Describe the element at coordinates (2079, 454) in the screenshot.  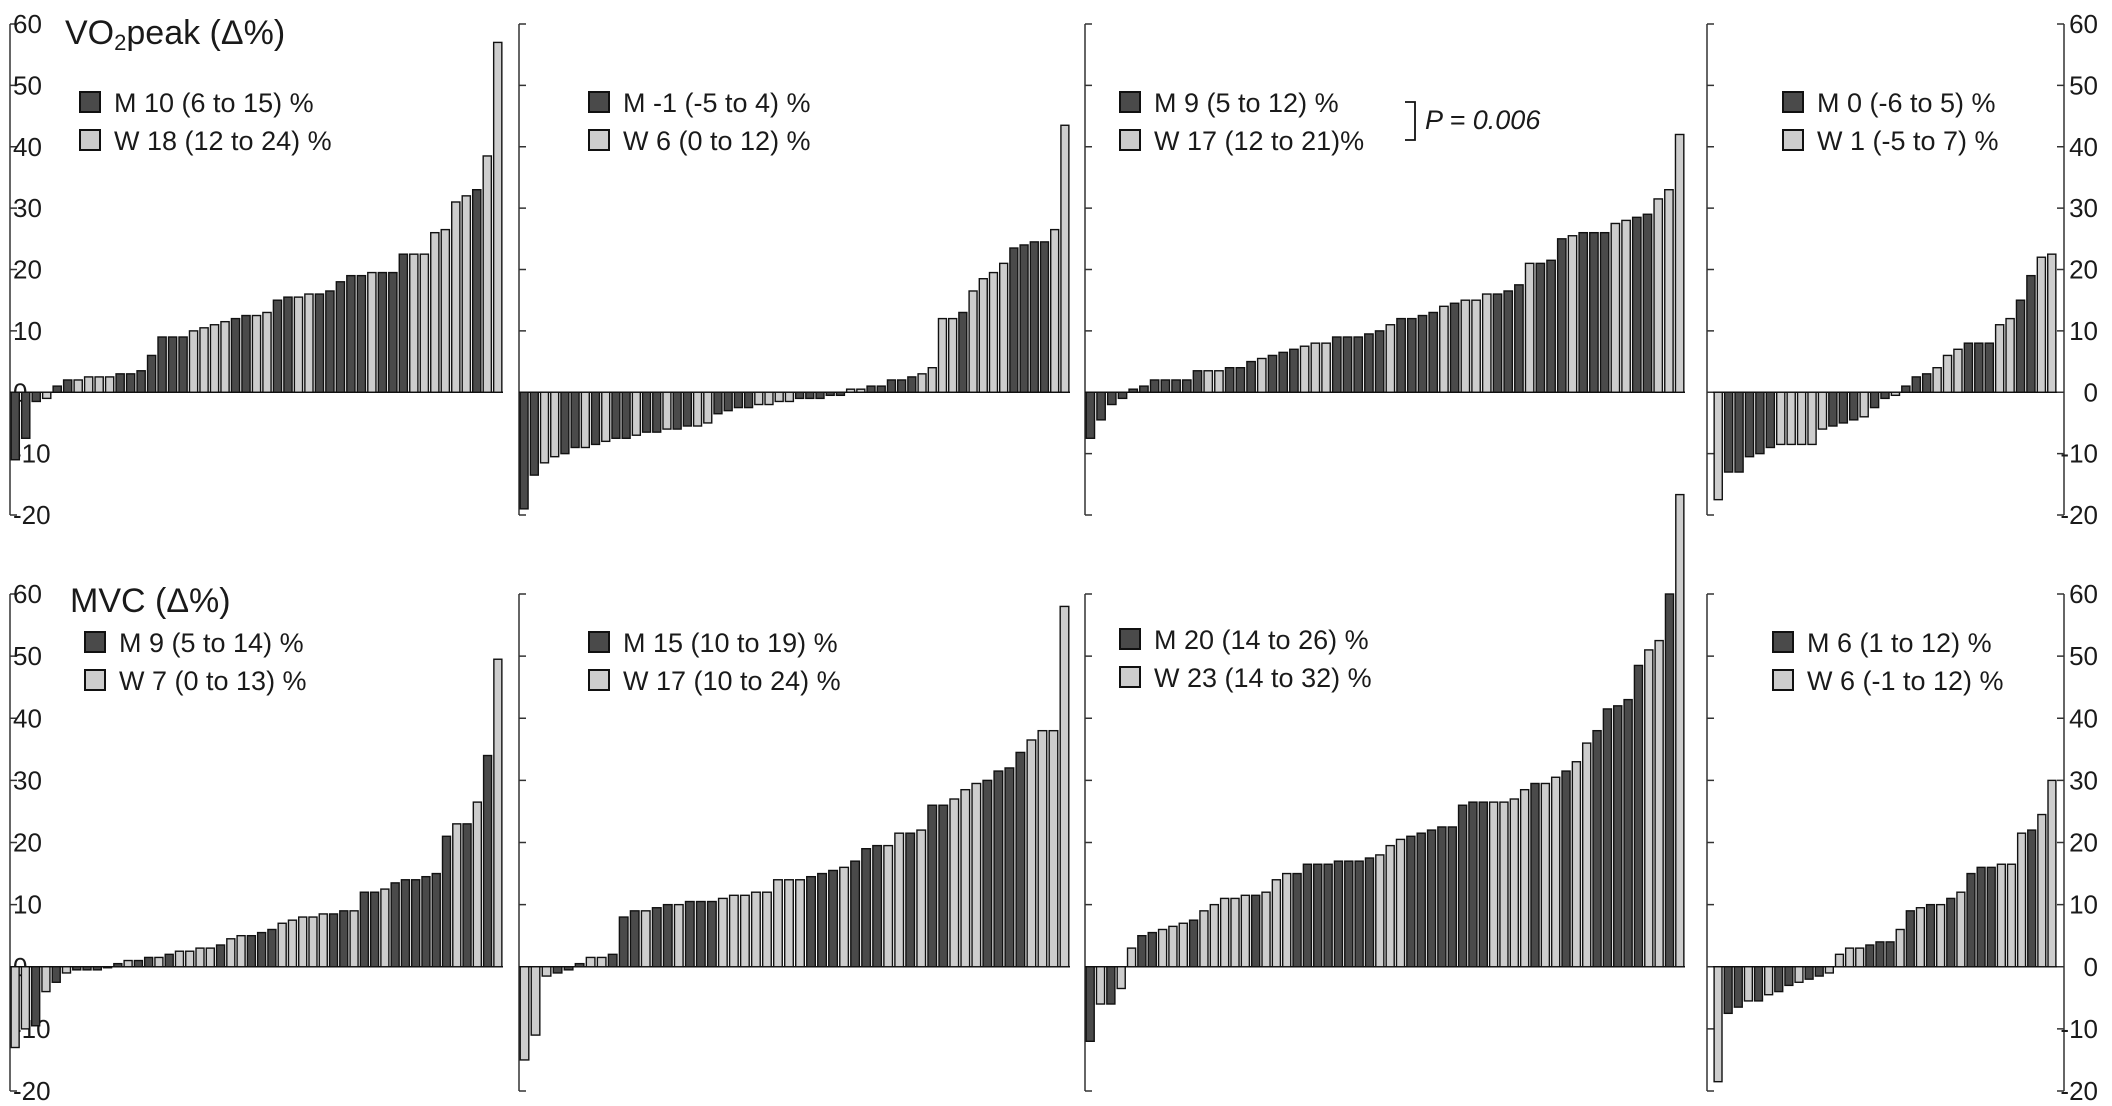
I see `y-tick-label-right: -10` at that location.